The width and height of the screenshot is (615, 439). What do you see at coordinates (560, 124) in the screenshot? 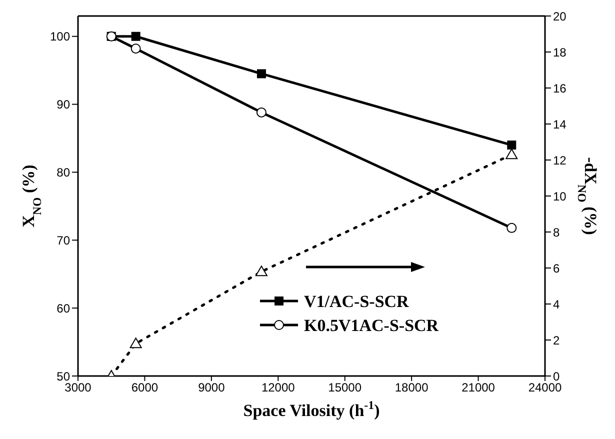
I see `y2-tick-label: 14` at bounding box center [560, 124].